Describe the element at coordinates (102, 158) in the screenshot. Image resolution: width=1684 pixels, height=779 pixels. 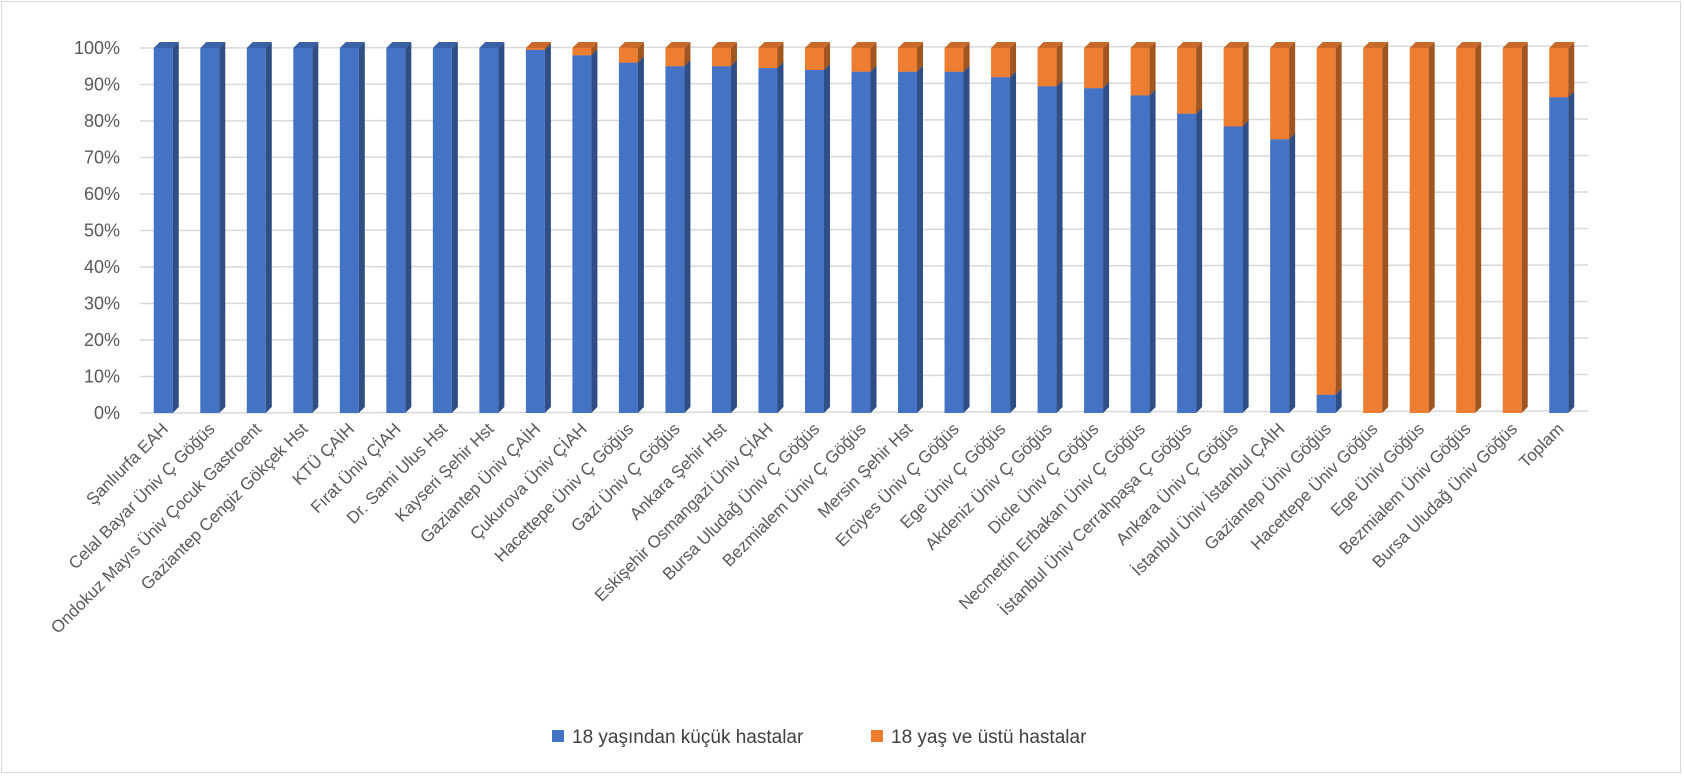
I see `y-tick-label: 70%` at that location.